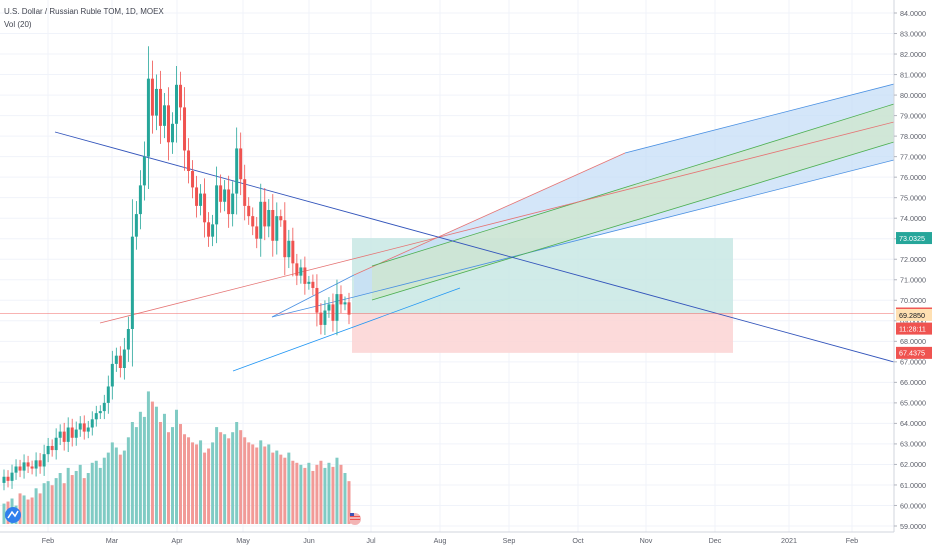 This screenshot has height=555, width=932. Describe the element at coordinates (447, 538) in the screenshot. I see `time-axis: Feb Mar Apr May Jun Jul Aug Sep Oct Nov Dec 2021 Feb` at that location.